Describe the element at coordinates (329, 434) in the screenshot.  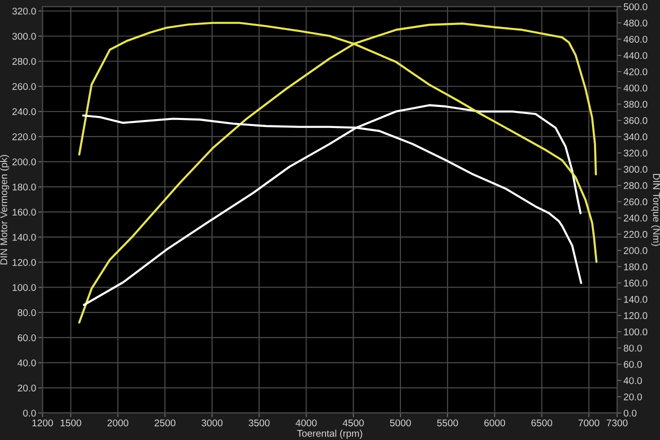
I see `x-axis-title: Toerental (rpm)` at that location.